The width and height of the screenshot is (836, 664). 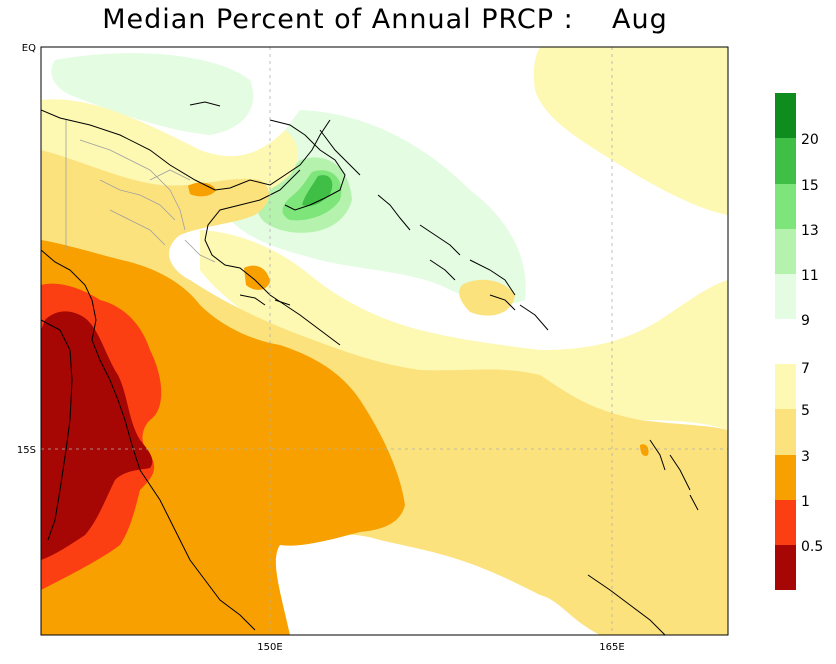 What do you see at coordinates (385, 19) in the screenshot?
I see `map-title: Median Percent of Annual PRCP : Aug` at bounding box center [385, 19].